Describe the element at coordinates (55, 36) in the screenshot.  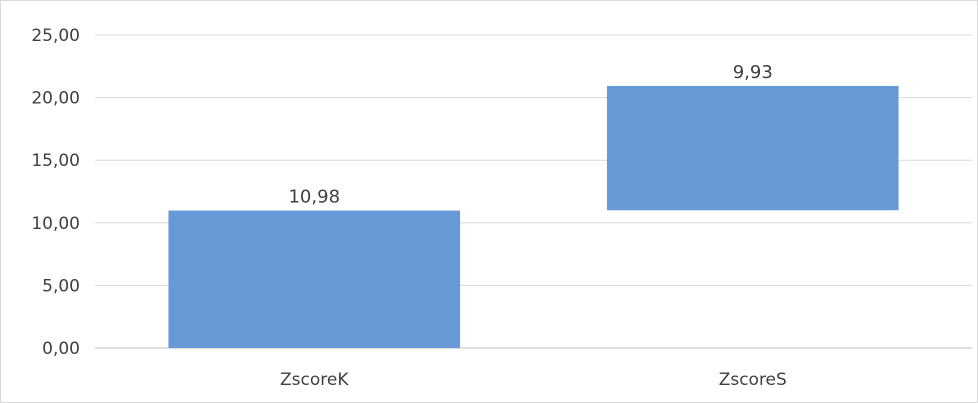
I see `y-tick-label: 25,00` at that location.